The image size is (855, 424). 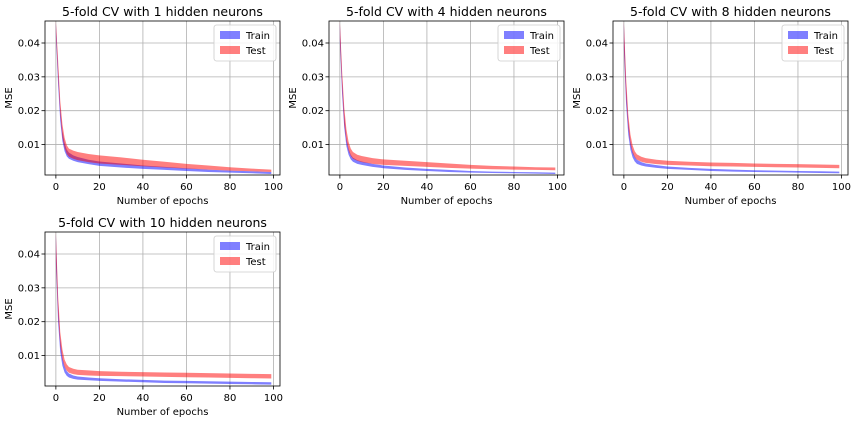 I want to click on chart-title: 5-fold CV with 4 hidden neurons, so click(x=446, y=11).